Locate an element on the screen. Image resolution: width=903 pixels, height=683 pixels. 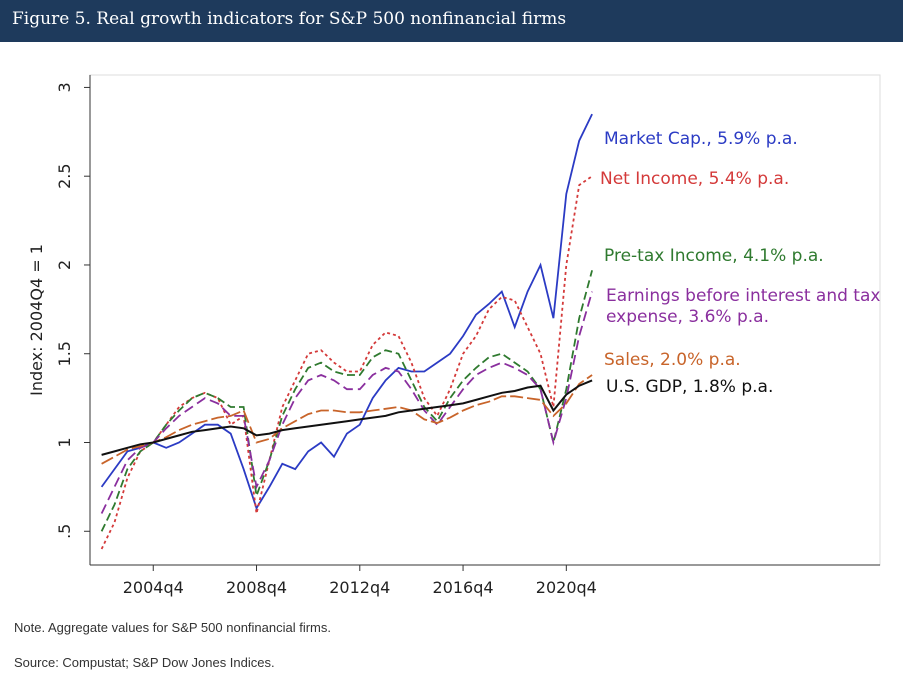
series-label: U.S. GDP, 1.8% p.a. is located at coordinates (690, 387).